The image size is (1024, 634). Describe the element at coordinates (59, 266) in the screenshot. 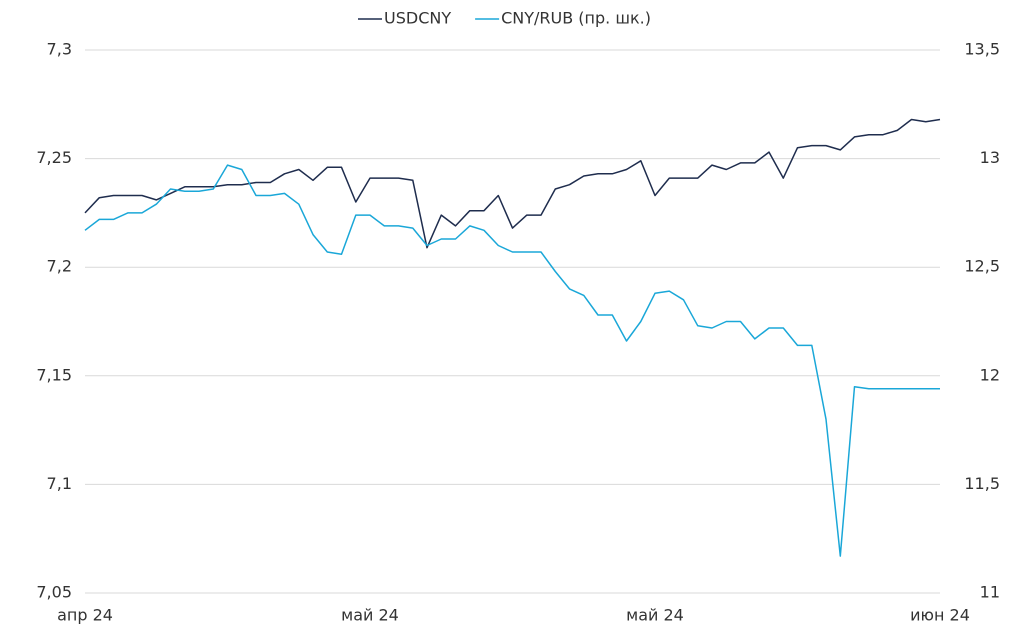

I see `y-tick-label: 7,2` at that location.